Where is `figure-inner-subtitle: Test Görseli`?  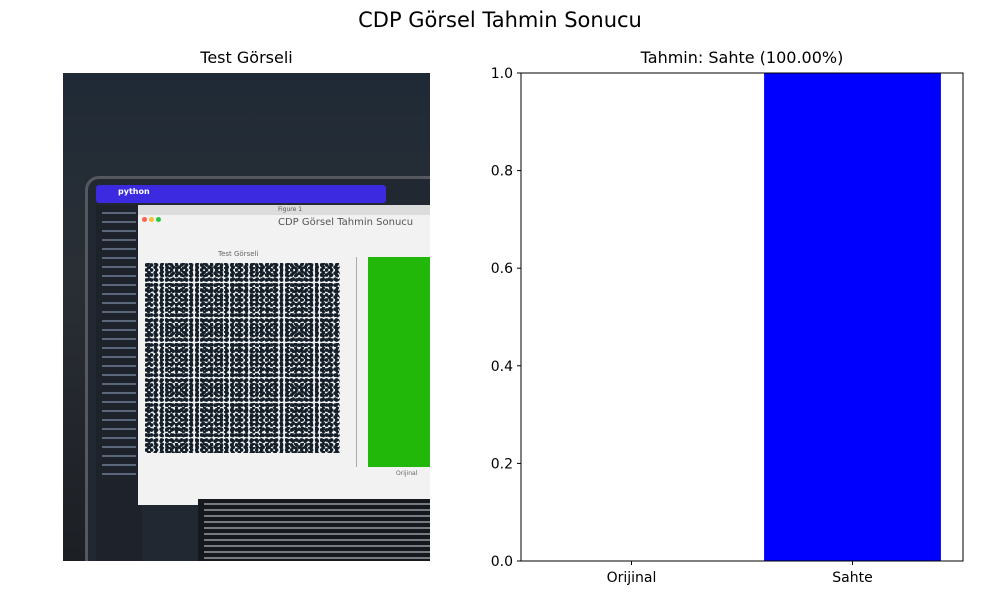
figure-inner-subtitle: Test Görseli is located at coordinates (238, 254).